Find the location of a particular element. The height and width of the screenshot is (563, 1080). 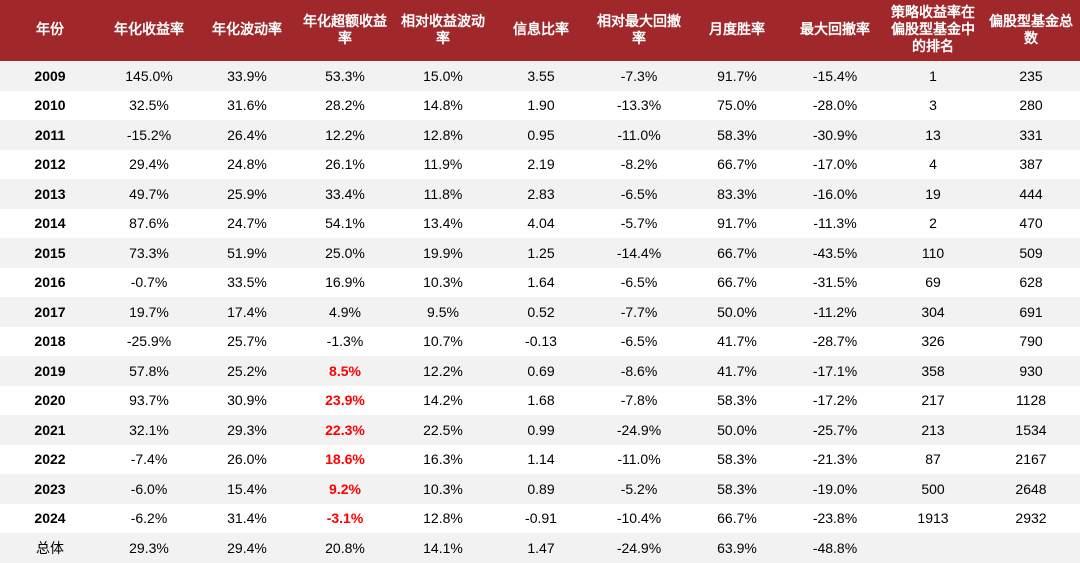

relative-volatility-cell: 15.0% is located at coordinates (443, 75).